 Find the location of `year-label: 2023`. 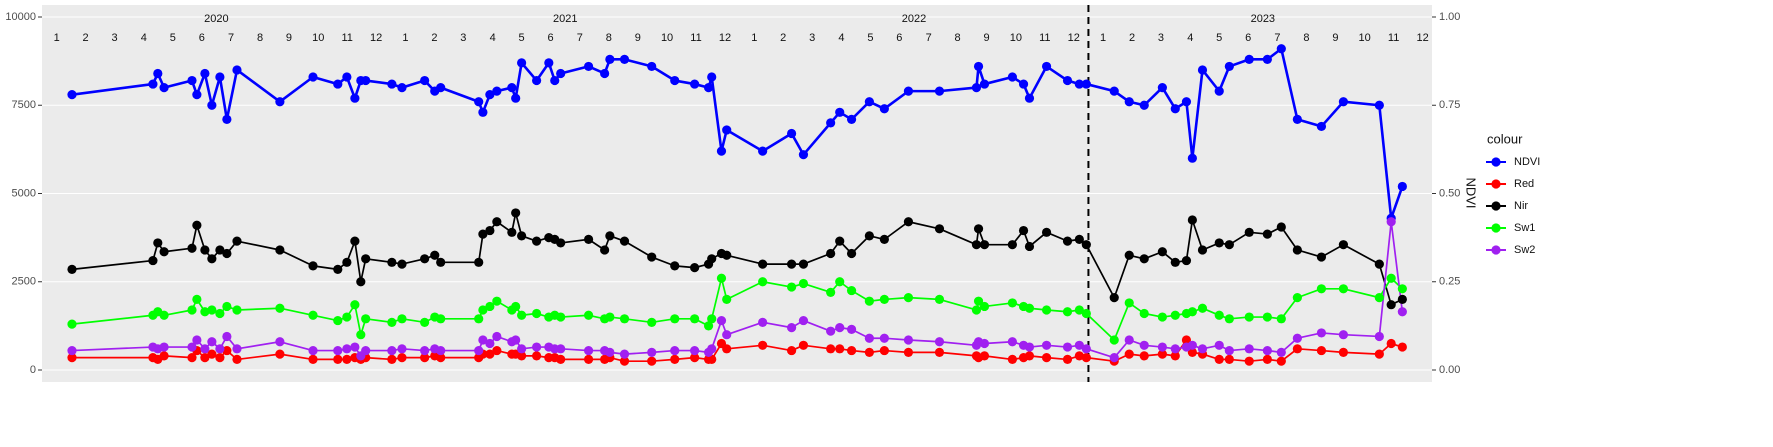

year-label: 2023 is located at coordinates (1263, 19).